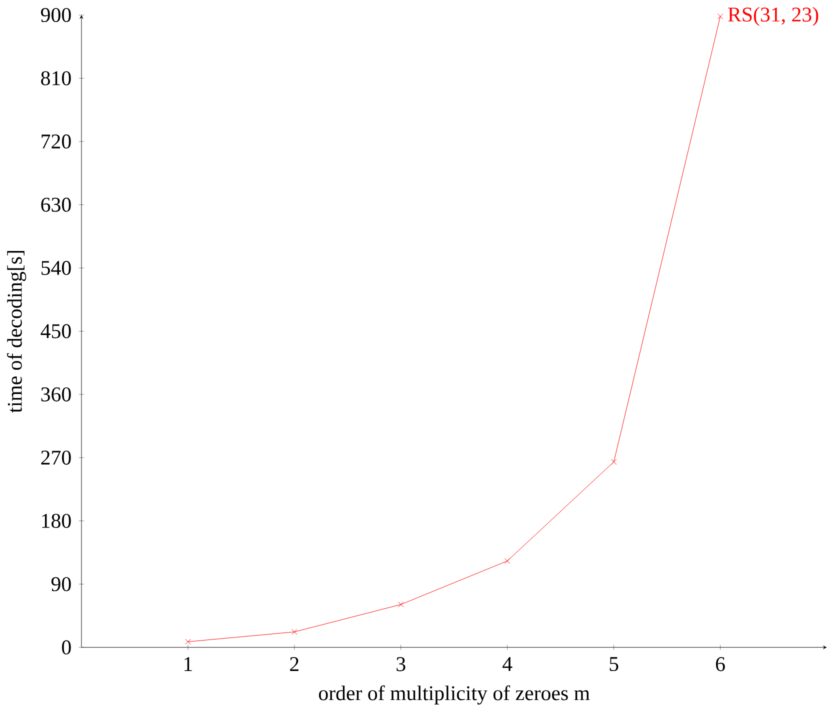  Describe the element at coordinates (55, 331) in the screenshot. I see `y-tick-label: 450` at that location.